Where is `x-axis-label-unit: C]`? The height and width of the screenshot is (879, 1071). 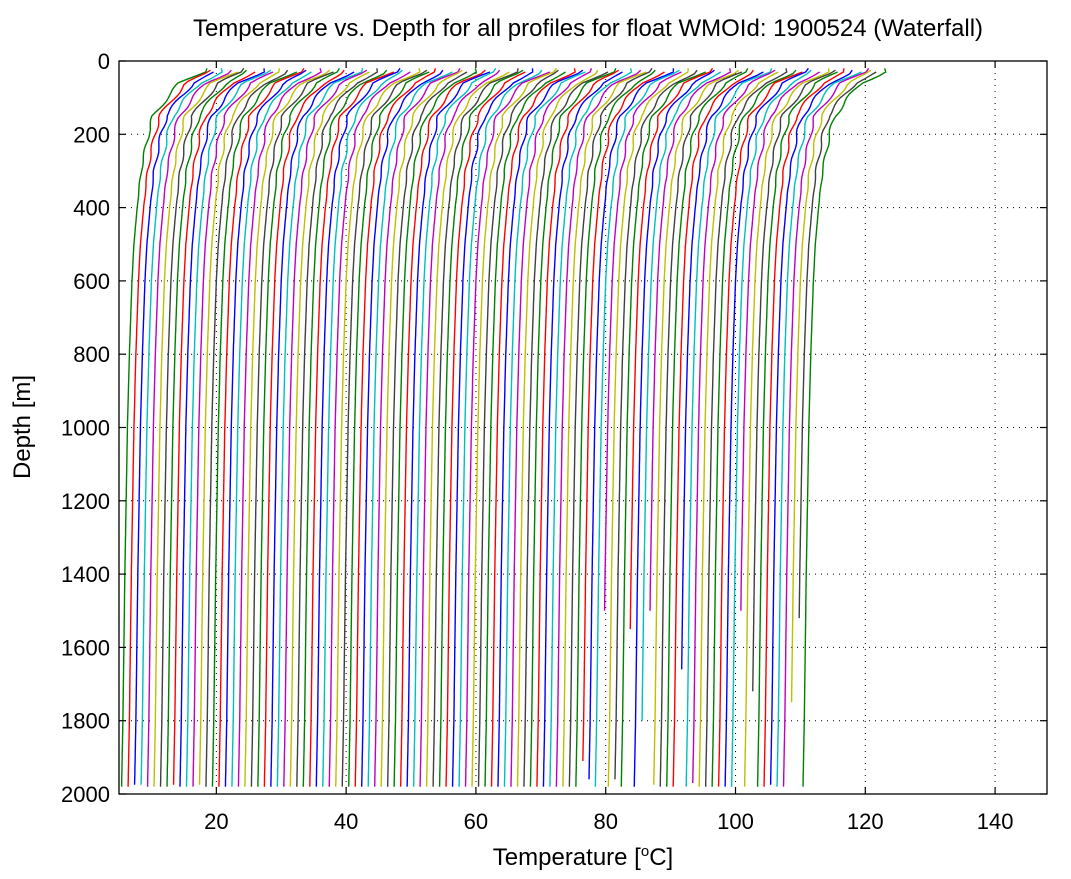 x-axis-label-unit: C] is located at coordinates (661, 857).